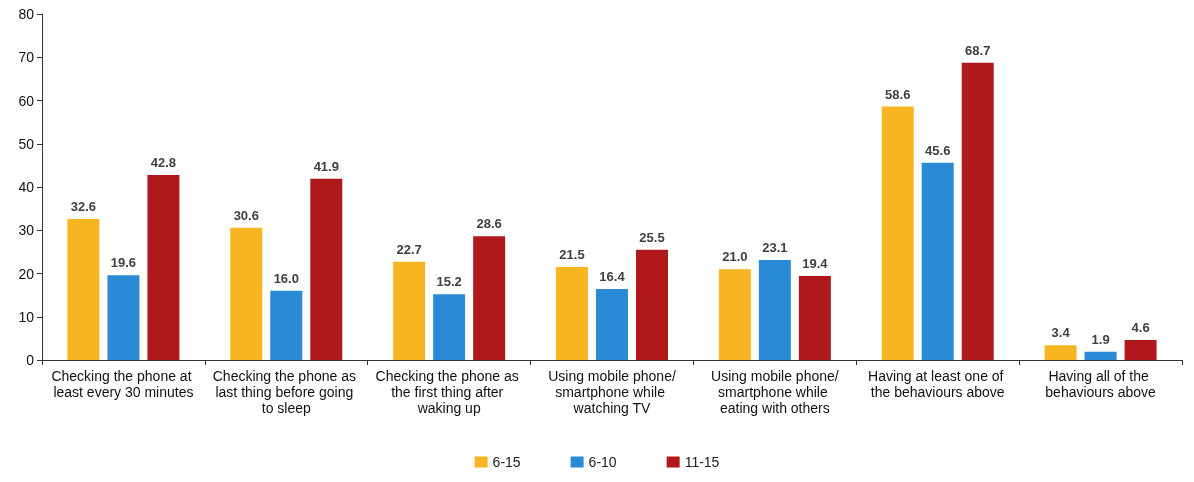  Describe the element at coordinates (26, 143) in the screenshot. I see `y-tick-label: 50` at that location.